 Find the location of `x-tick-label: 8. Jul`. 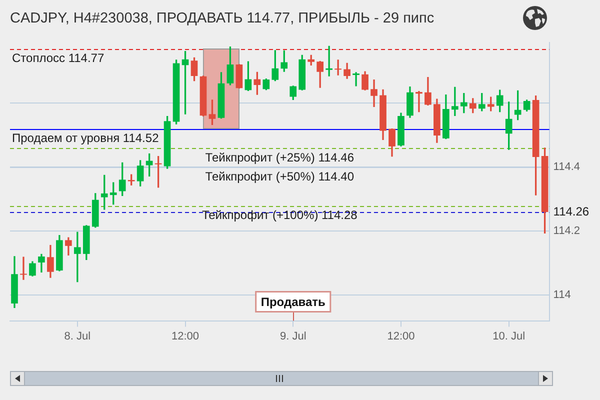

x-tick-label: 8. Jul is located at coordinates (77, 336).